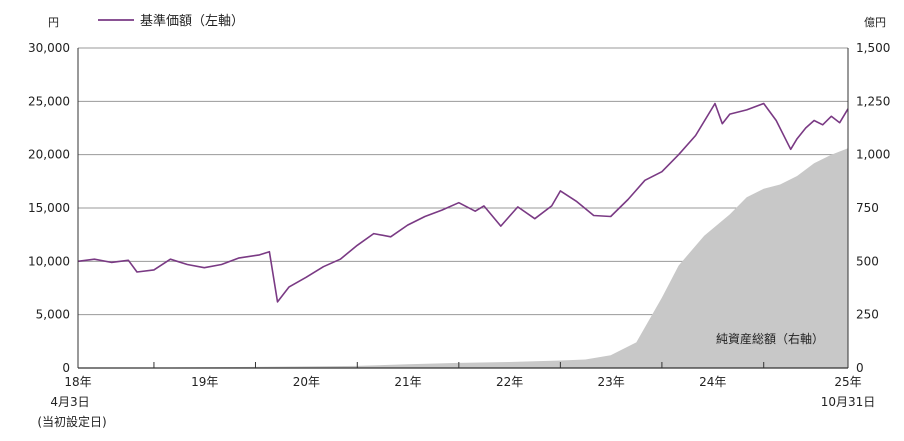  Describe the element at coordinates (49, 48) in the screenshot. I see `y-left-tick-label: 30,000` at that location.